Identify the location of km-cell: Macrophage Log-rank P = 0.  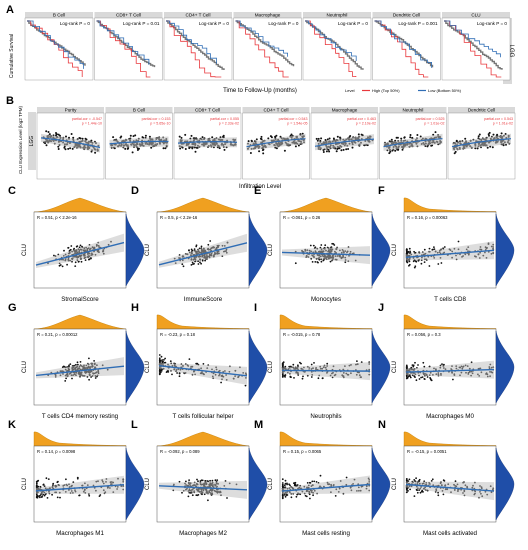
(267, 46).